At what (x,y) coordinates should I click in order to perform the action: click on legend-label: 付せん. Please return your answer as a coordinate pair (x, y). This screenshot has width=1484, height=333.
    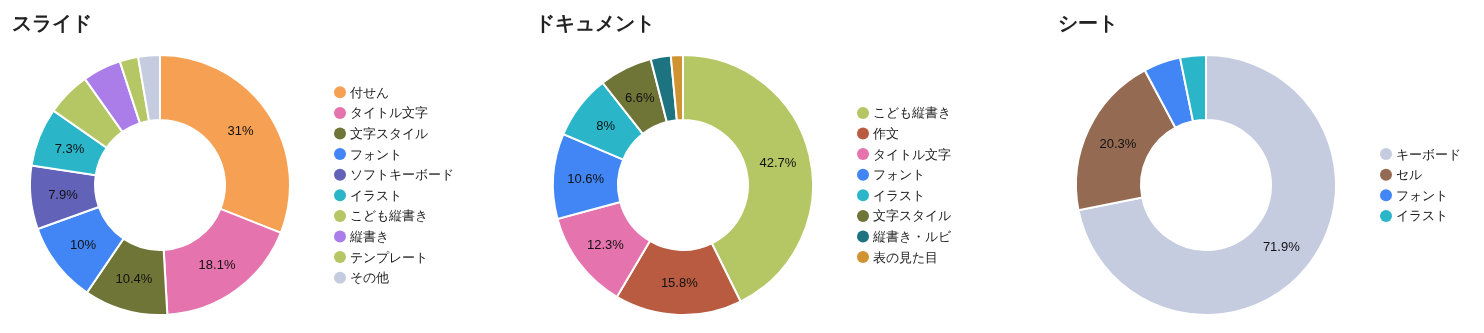
    Looking at the image, I should click on (369, 92).